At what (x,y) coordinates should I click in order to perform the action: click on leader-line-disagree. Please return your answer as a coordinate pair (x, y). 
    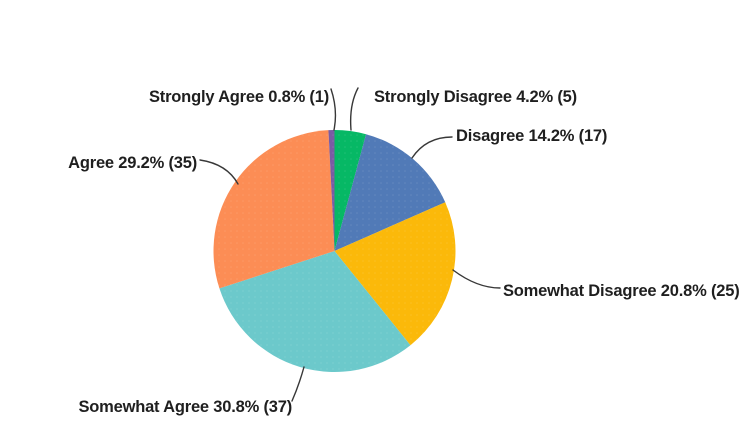
    Looking at the image, I should click on (432, 147).